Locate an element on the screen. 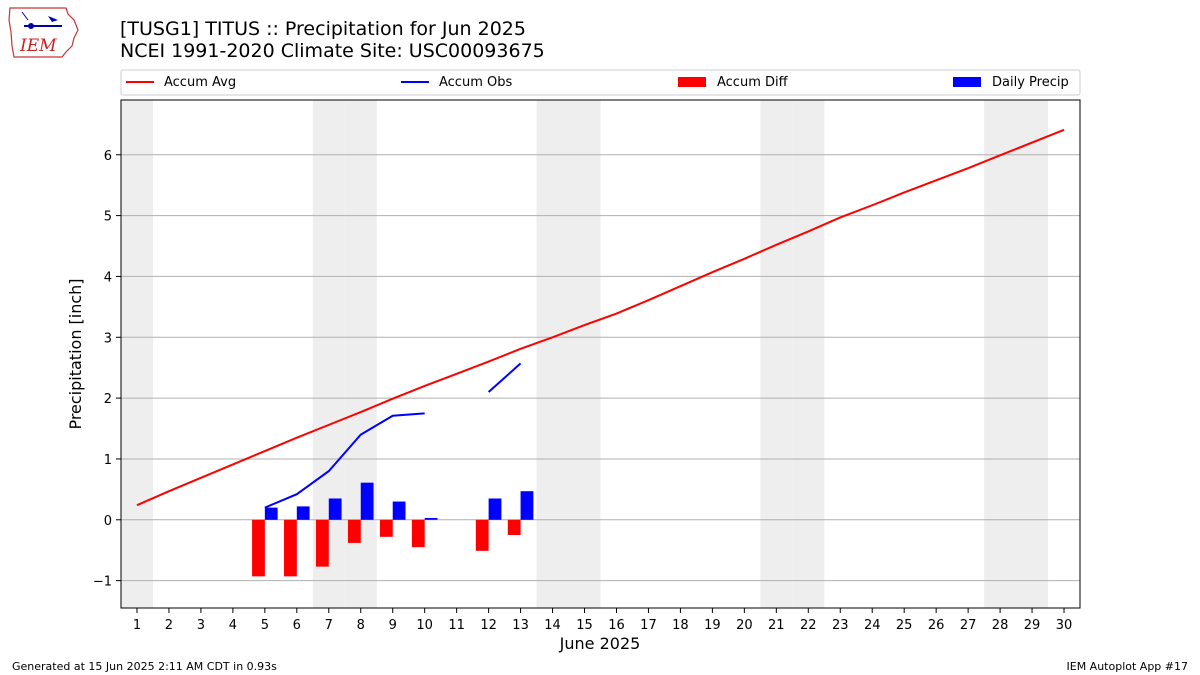 Image resolution: width=1200 pixels, height=675 pixels. legend-label-accum-avg: Accum Avg is located at coordinates (200, 82).